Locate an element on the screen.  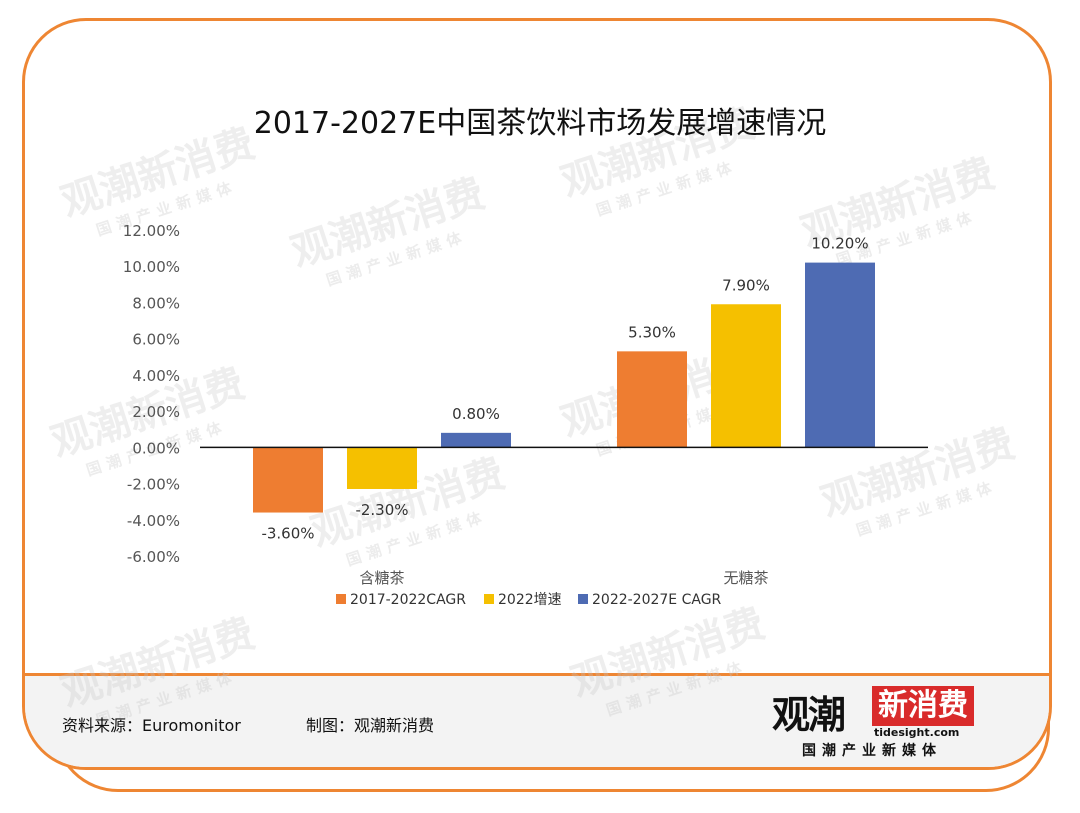
legend-label: 2022增速 is located at coordinates (530, 600).